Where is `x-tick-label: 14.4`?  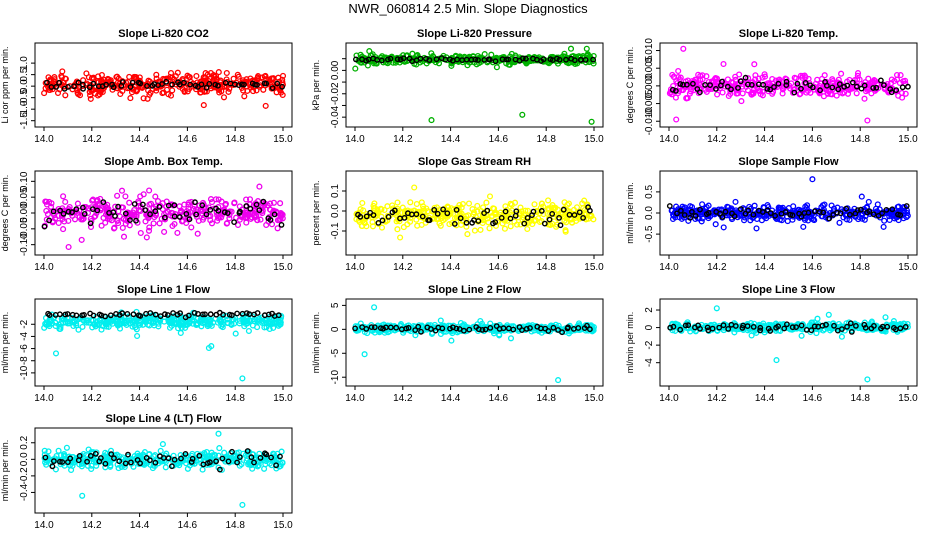 x-tick-label: 14.4 is located at coordinates (140, 525).